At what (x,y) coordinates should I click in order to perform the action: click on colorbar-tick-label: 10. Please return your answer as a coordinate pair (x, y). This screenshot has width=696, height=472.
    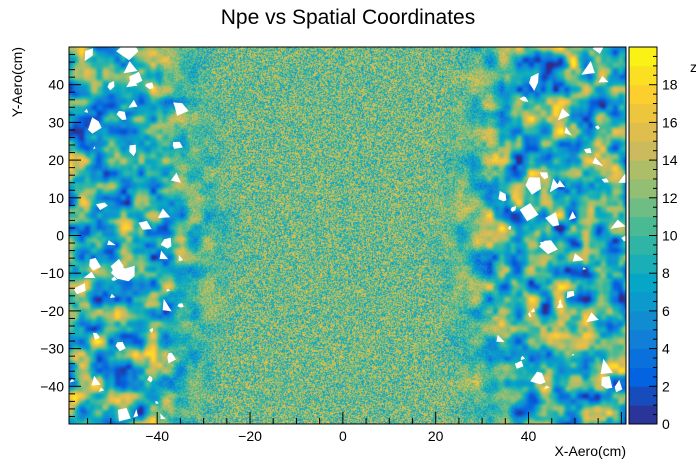
    Looking at the image, I should click on (670, 236).